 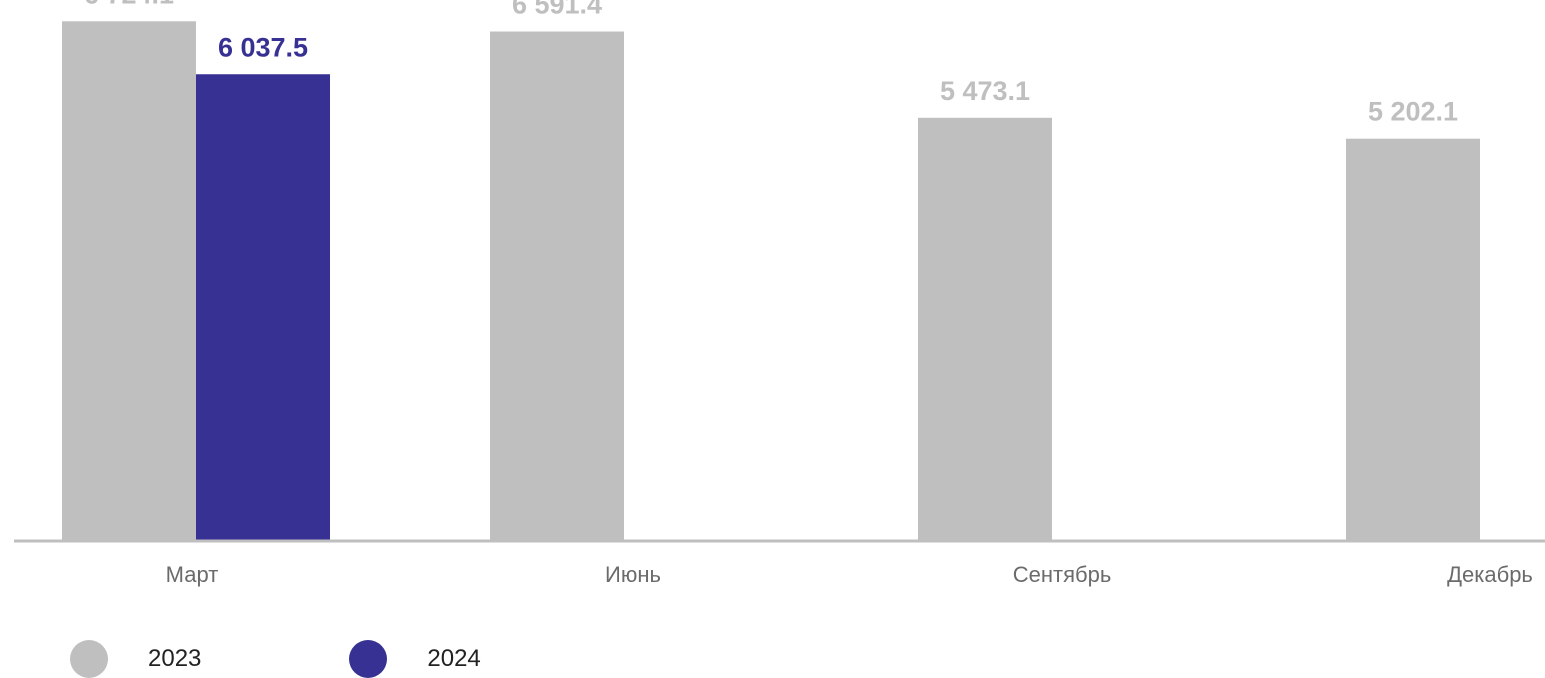 I want to click on category-label-Декабрь: Декабрь, so click(x=1490, y=574).